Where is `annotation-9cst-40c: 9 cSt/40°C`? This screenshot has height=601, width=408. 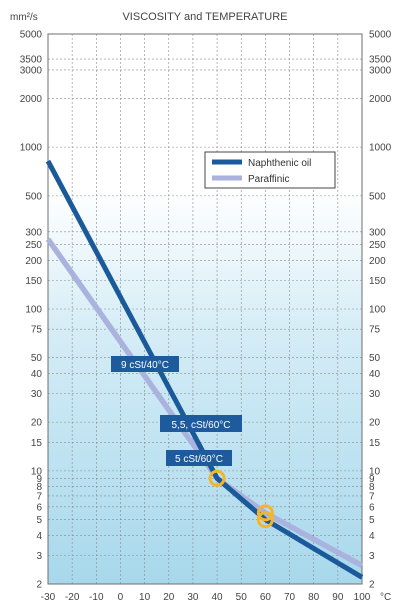 annotation-9cst-40c: 9 cSt/40°C is located at coordinates (145, 364).